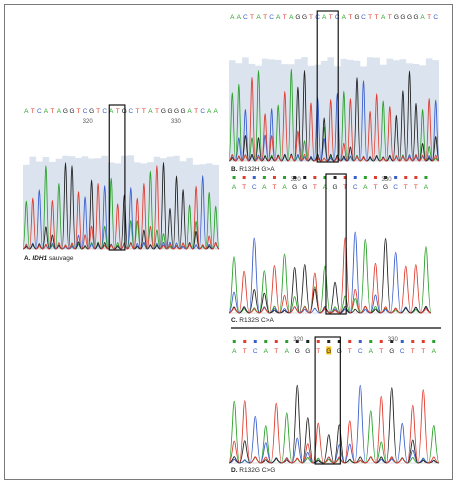 The height and width of the screenshot is (486, 459). Describe the element at coordinates (336, 328) in the screenshot. I see `divider-line` at that location.